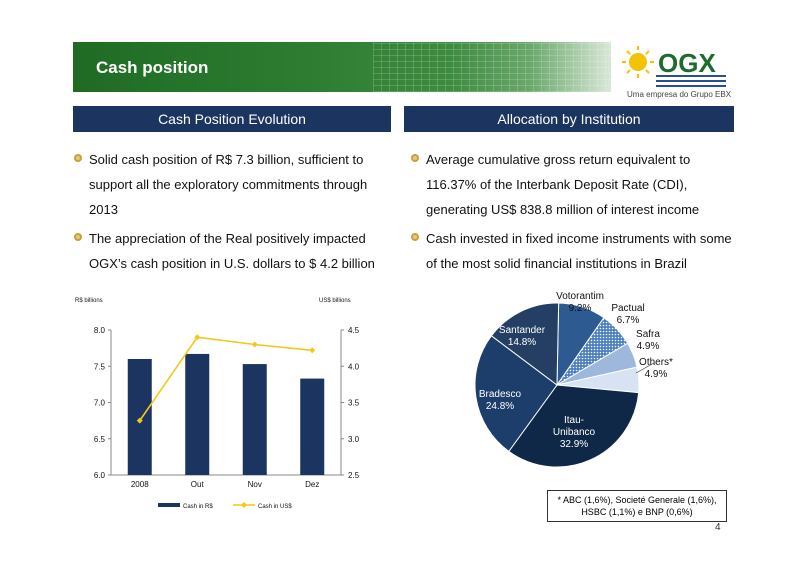  I want to click on series-line, so click(226, 379).